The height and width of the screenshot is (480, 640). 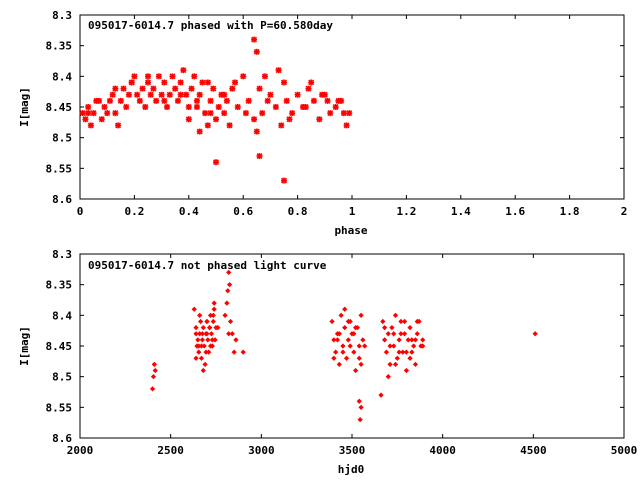 I want to click on data-points, so click(x=216, y=110).